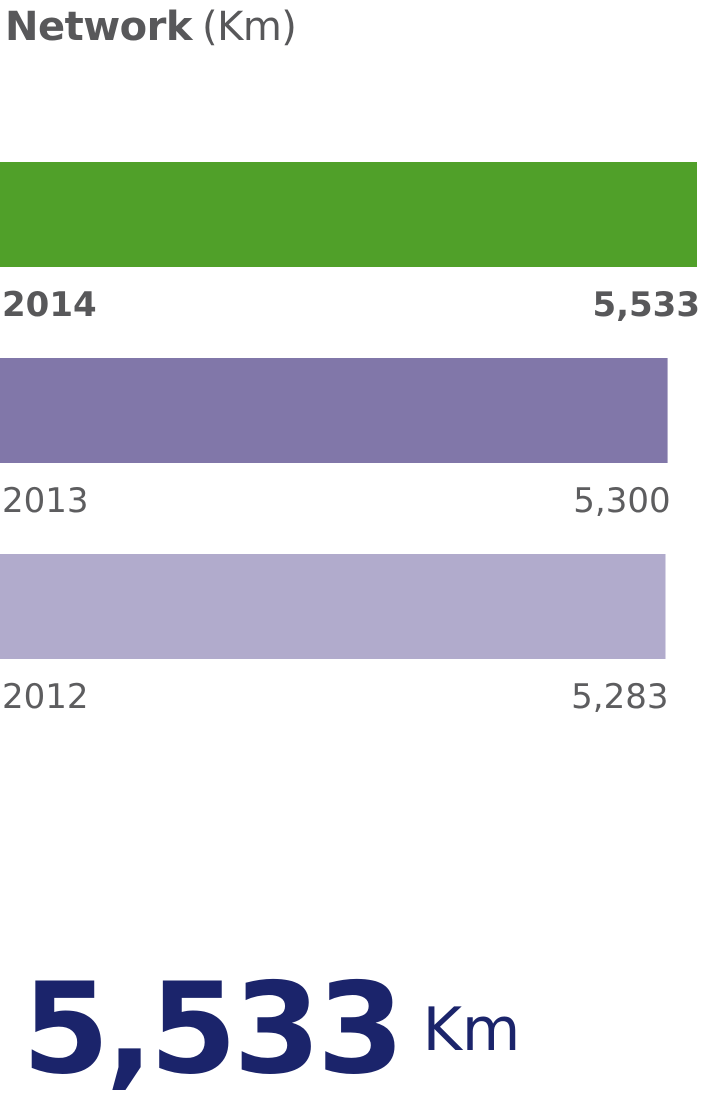 The image size is (701, 1102). What do you see at coordinates (348, 214) in the screenshot?
I see `bar-2014` at bounding box center [348, 214].